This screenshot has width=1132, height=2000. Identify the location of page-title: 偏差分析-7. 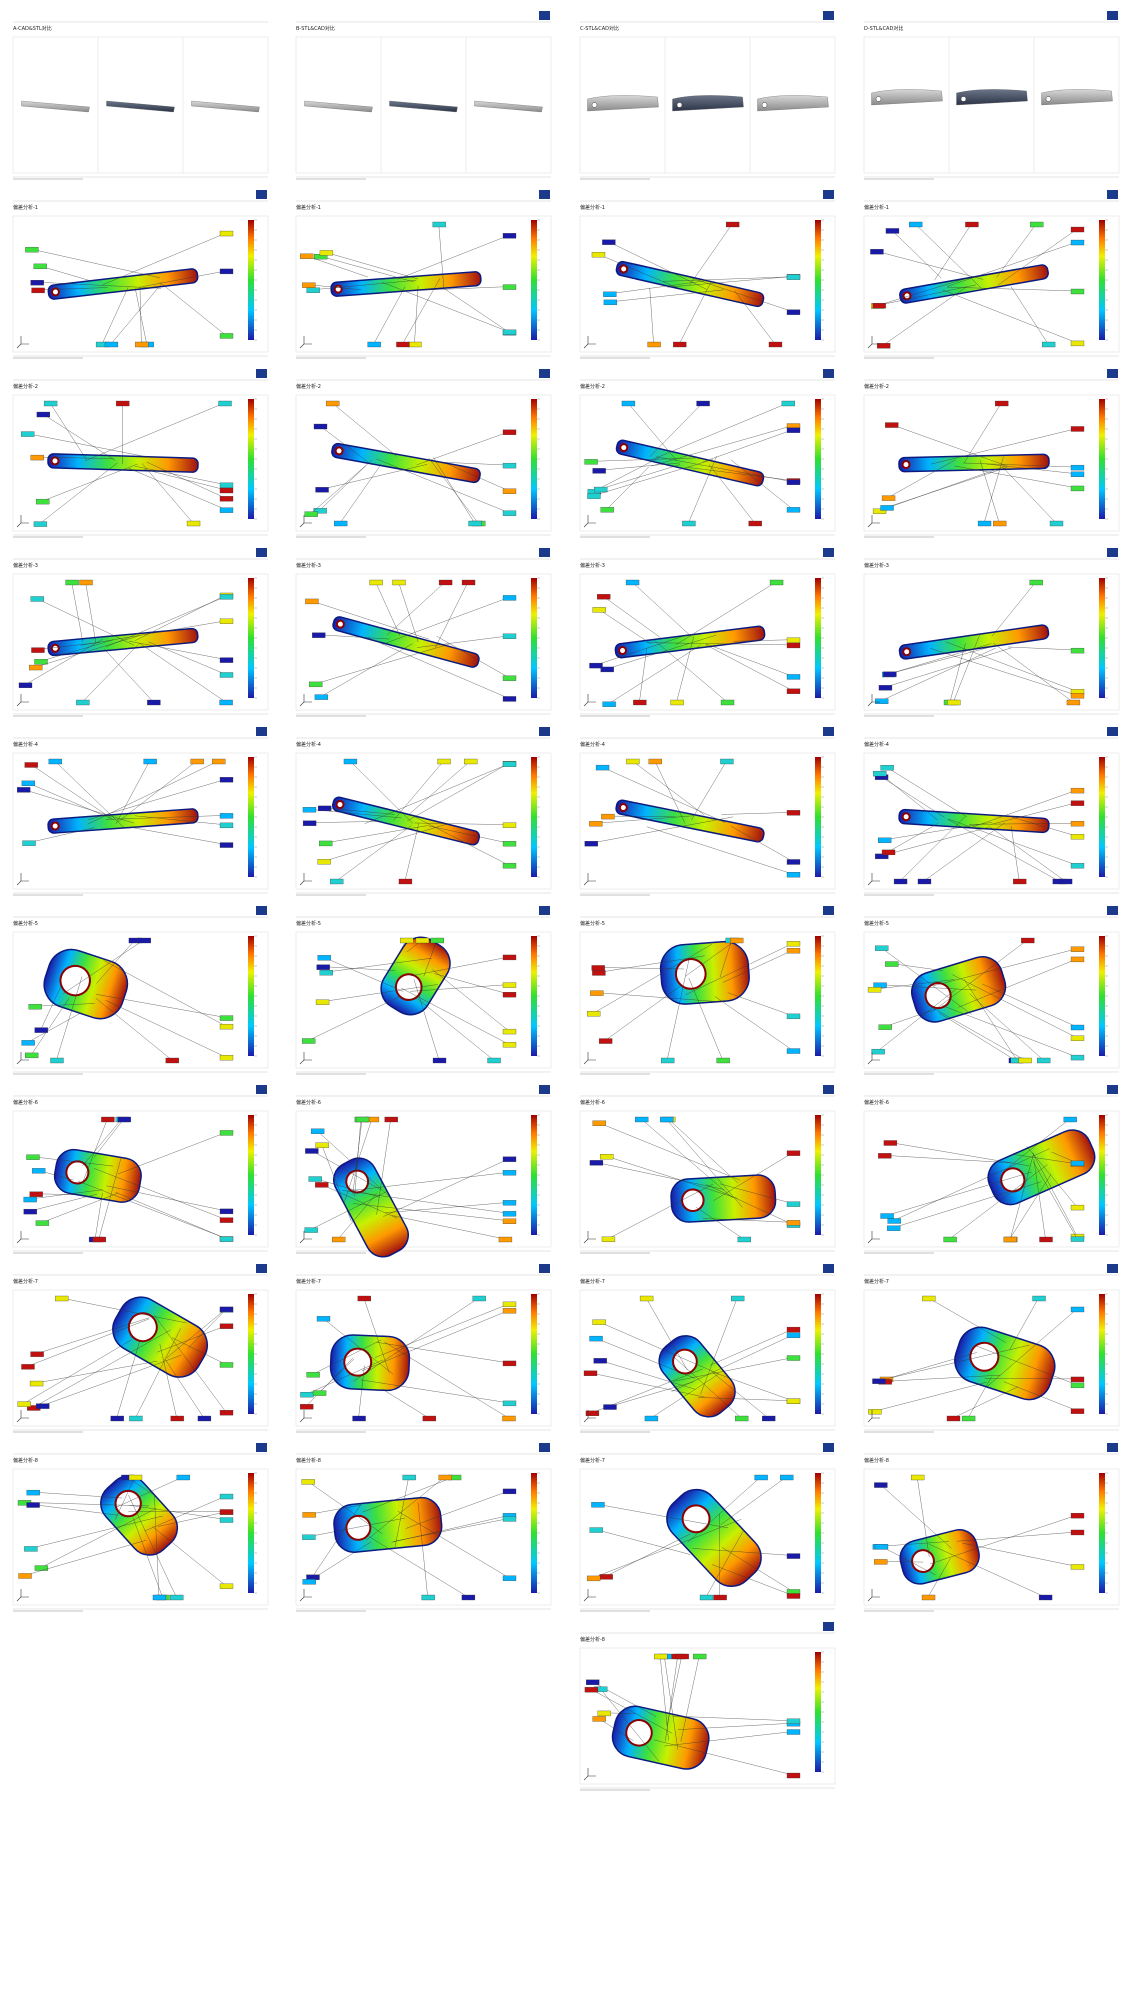
(592, 1281).